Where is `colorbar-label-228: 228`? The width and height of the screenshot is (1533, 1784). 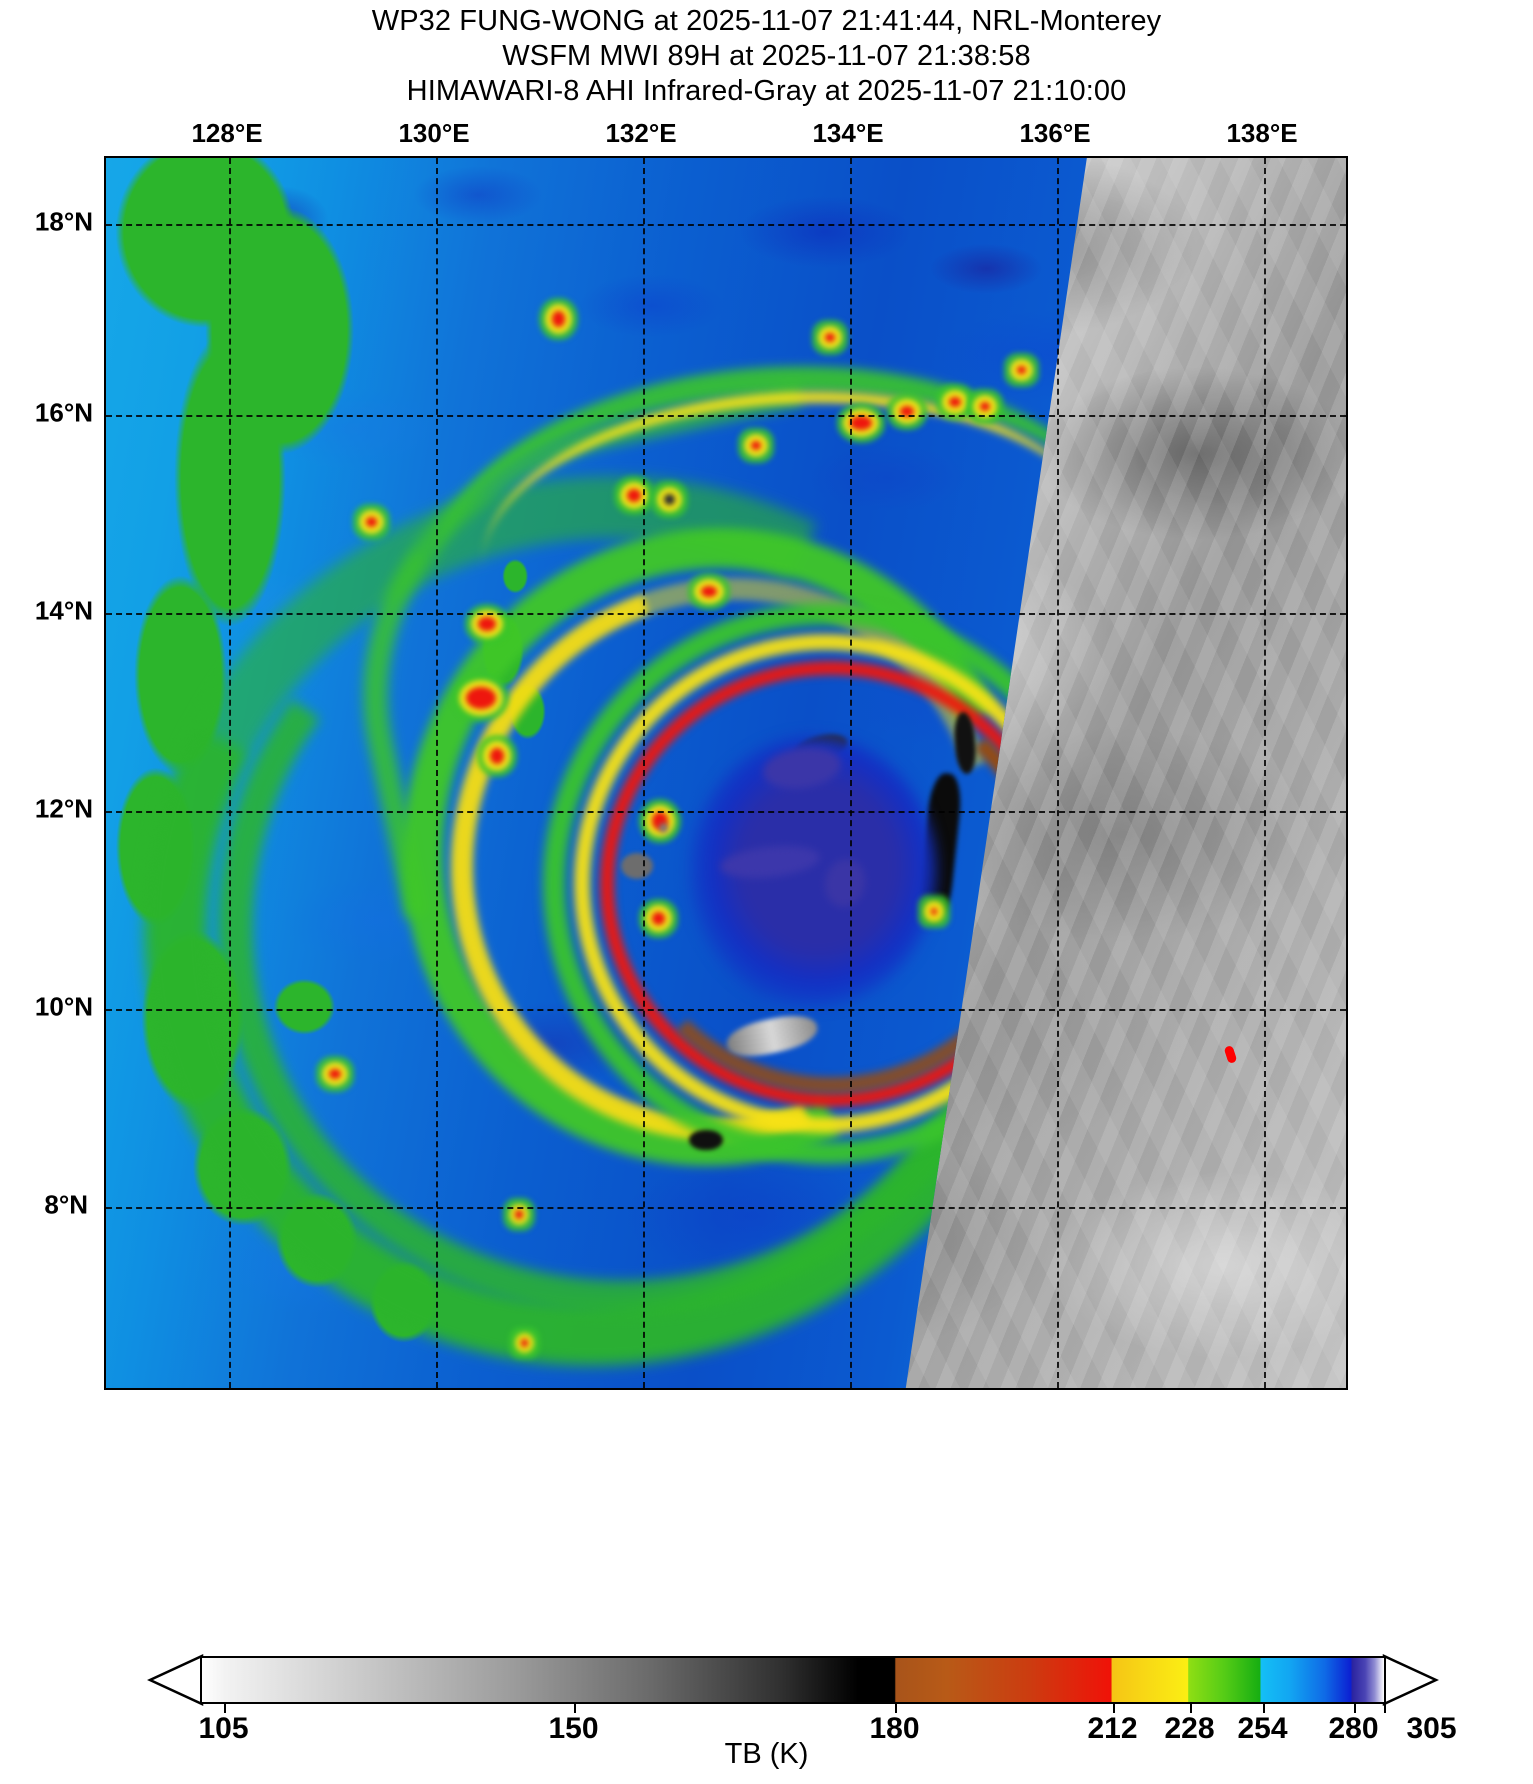
colorbar-label-228: 228 is located at coordinates (1189, 1728).